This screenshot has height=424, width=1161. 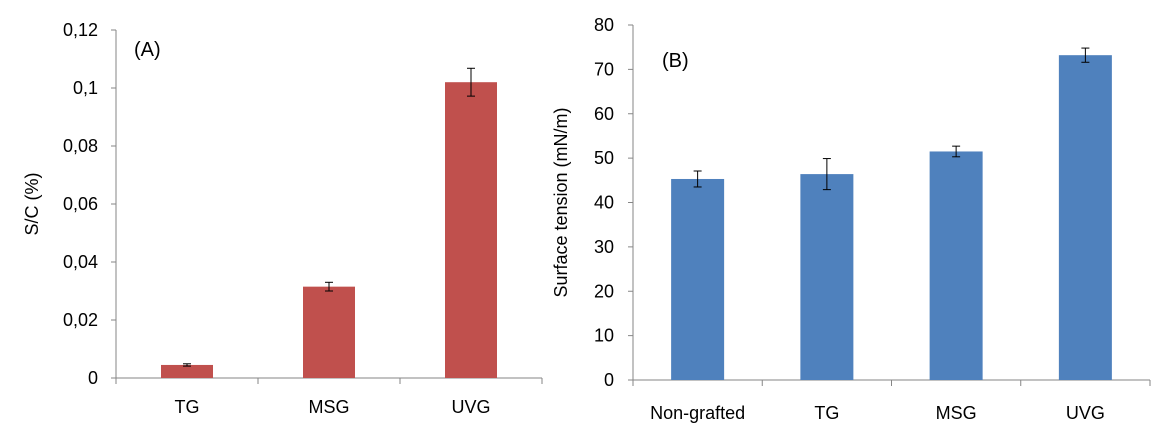 What do you see at coordinates (604, 25) in the screenshot?
I see `y-tick-label: 80` at bounding box center [604, 25].